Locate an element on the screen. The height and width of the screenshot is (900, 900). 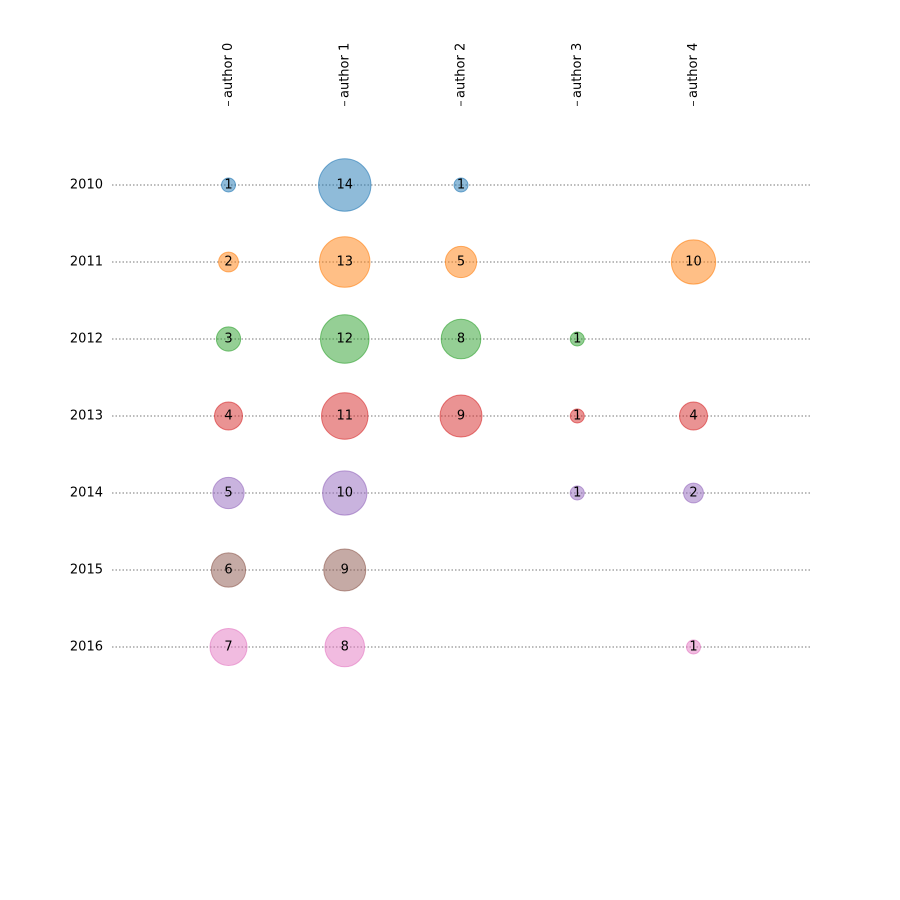
data-label: 11 is located at coordinates (344, 416).